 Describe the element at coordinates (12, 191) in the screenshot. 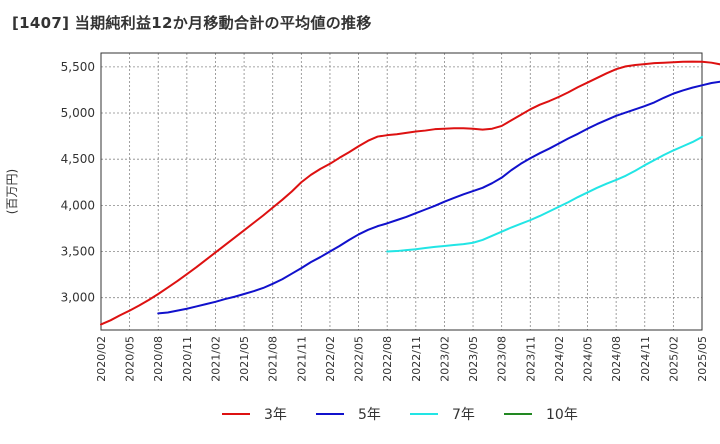

I see `y-axis-label: (百万円)` at that location.